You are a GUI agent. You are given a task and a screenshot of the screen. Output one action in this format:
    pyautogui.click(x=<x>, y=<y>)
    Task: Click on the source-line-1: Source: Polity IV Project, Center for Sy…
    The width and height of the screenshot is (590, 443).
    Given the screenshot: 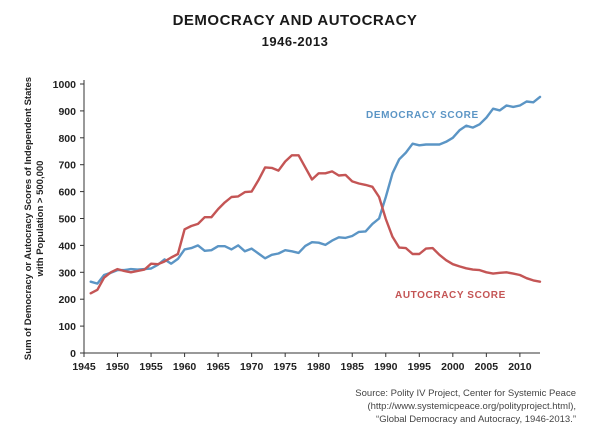 What is the action you would take?
    pyautogui.click(x=465, y=393)
    